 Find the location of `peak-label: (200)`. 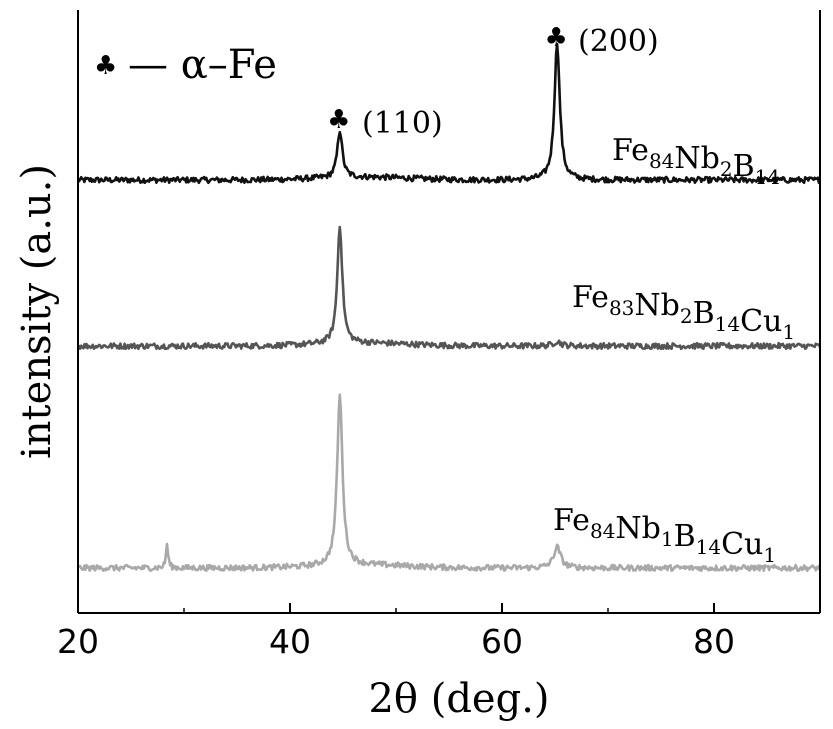

peak-label: (200) is located at coordinates (618, 41).